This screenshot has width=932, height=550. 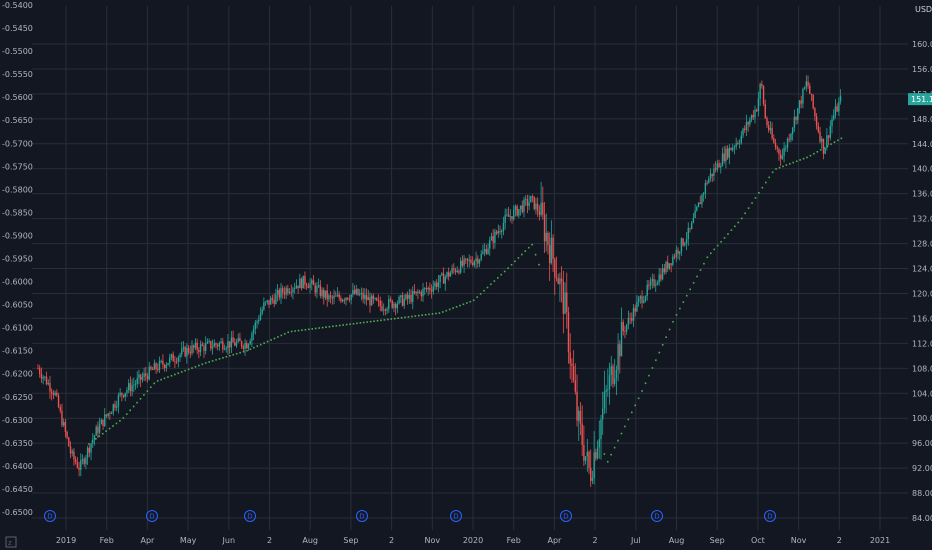 I want to click on left-tick-label: -0.5900, so click(x=17, y=235).